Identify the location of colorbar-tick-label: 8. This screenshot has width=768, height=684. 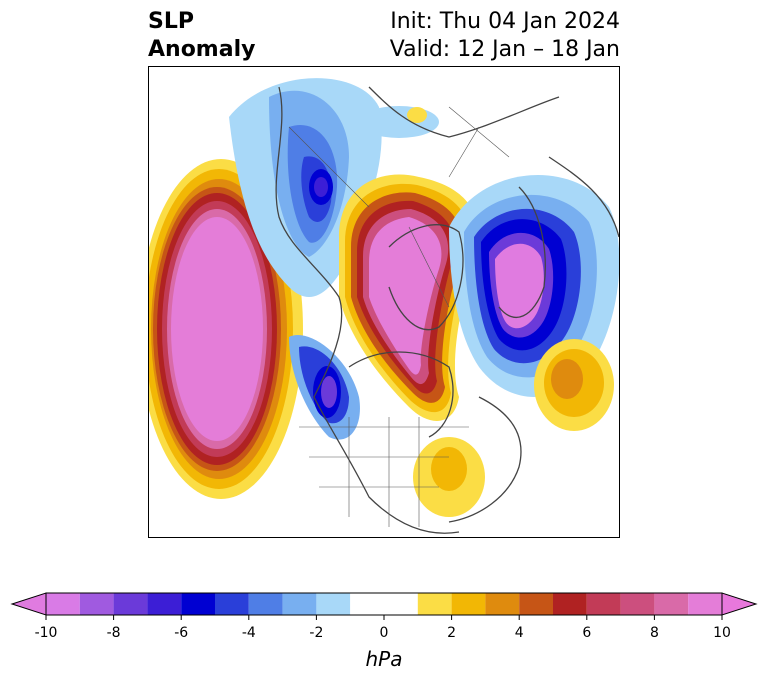
(654, 633).